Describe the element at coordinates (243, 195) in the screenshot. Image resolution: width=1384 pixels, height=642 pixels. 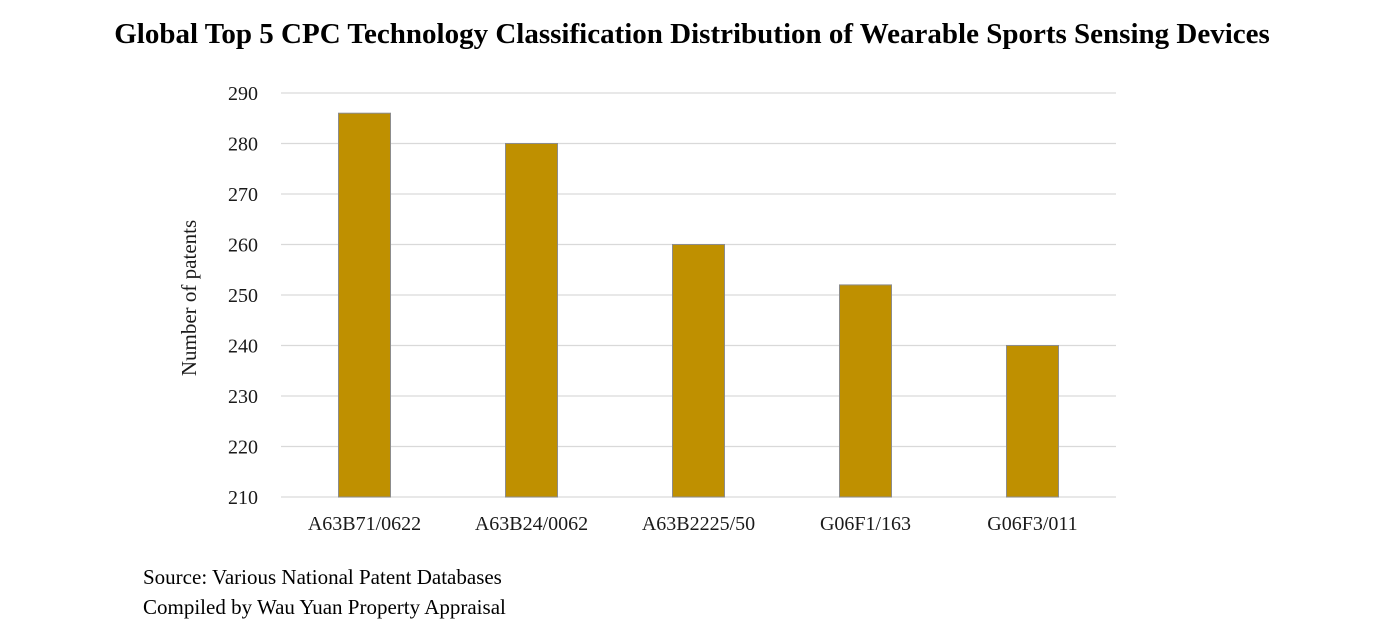
I see `y-tick-label: 270` at that location.